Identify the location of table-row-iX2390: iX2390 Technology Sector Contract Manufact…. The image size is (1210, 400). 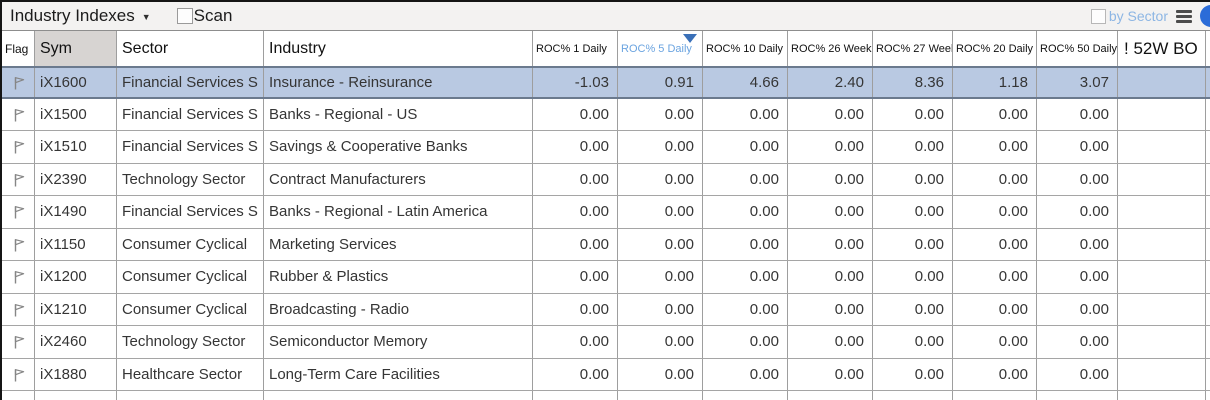
(606, 179).